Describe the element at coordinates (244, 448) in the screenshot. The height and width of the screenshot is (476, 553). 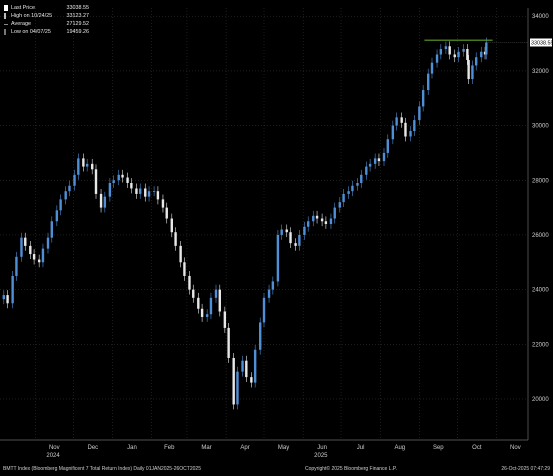
I see `x-tick-label: Apr` at that location.